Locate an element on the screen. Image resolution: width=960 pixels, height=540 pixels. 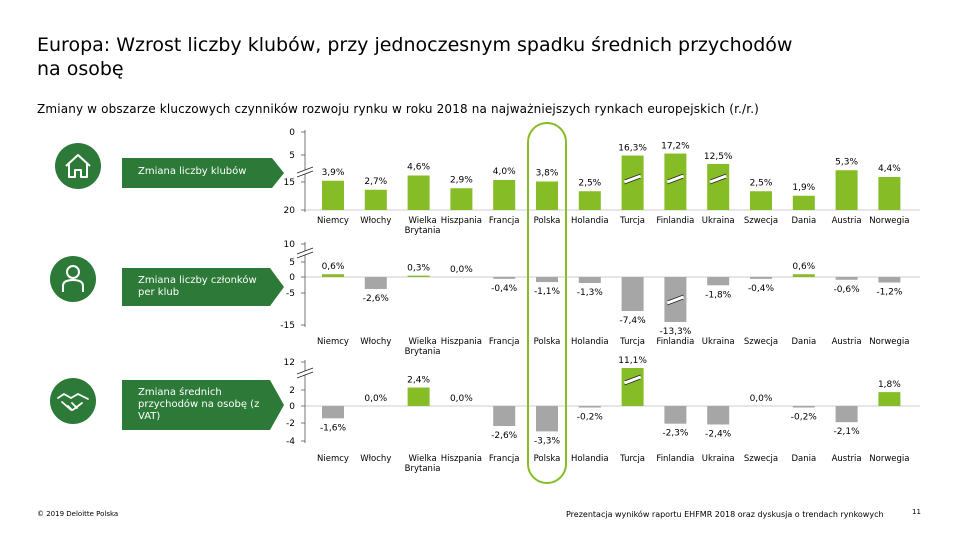
y-tick-label: 15 is located at coordinates (289, 183).